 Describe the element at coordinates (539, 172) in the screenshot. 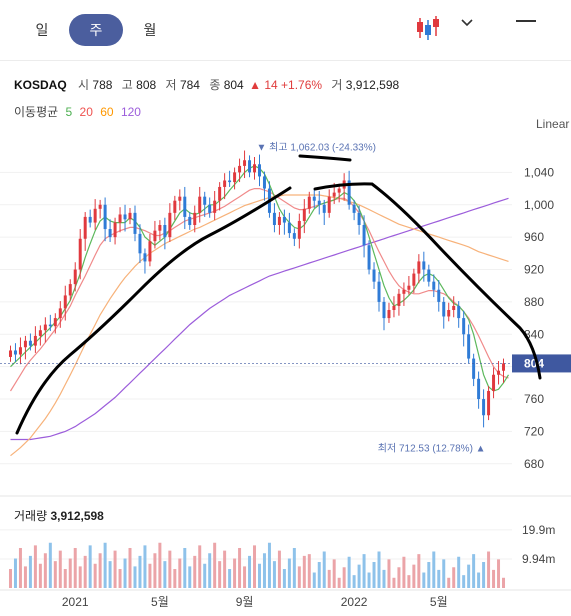

I see `y-tick-label: 1,040` at that location.